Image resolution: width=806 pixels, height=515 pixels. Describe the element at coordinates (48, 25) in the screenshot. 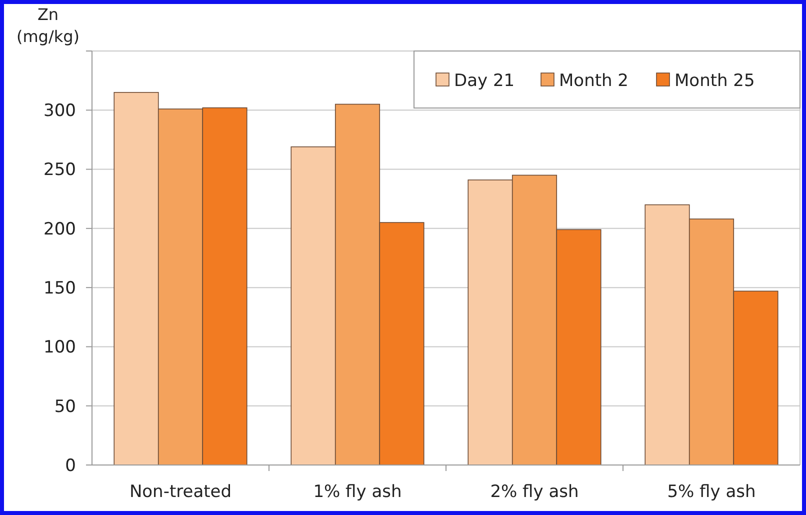

I see `y-axis-title: Zn (mg/kg)` at that location.